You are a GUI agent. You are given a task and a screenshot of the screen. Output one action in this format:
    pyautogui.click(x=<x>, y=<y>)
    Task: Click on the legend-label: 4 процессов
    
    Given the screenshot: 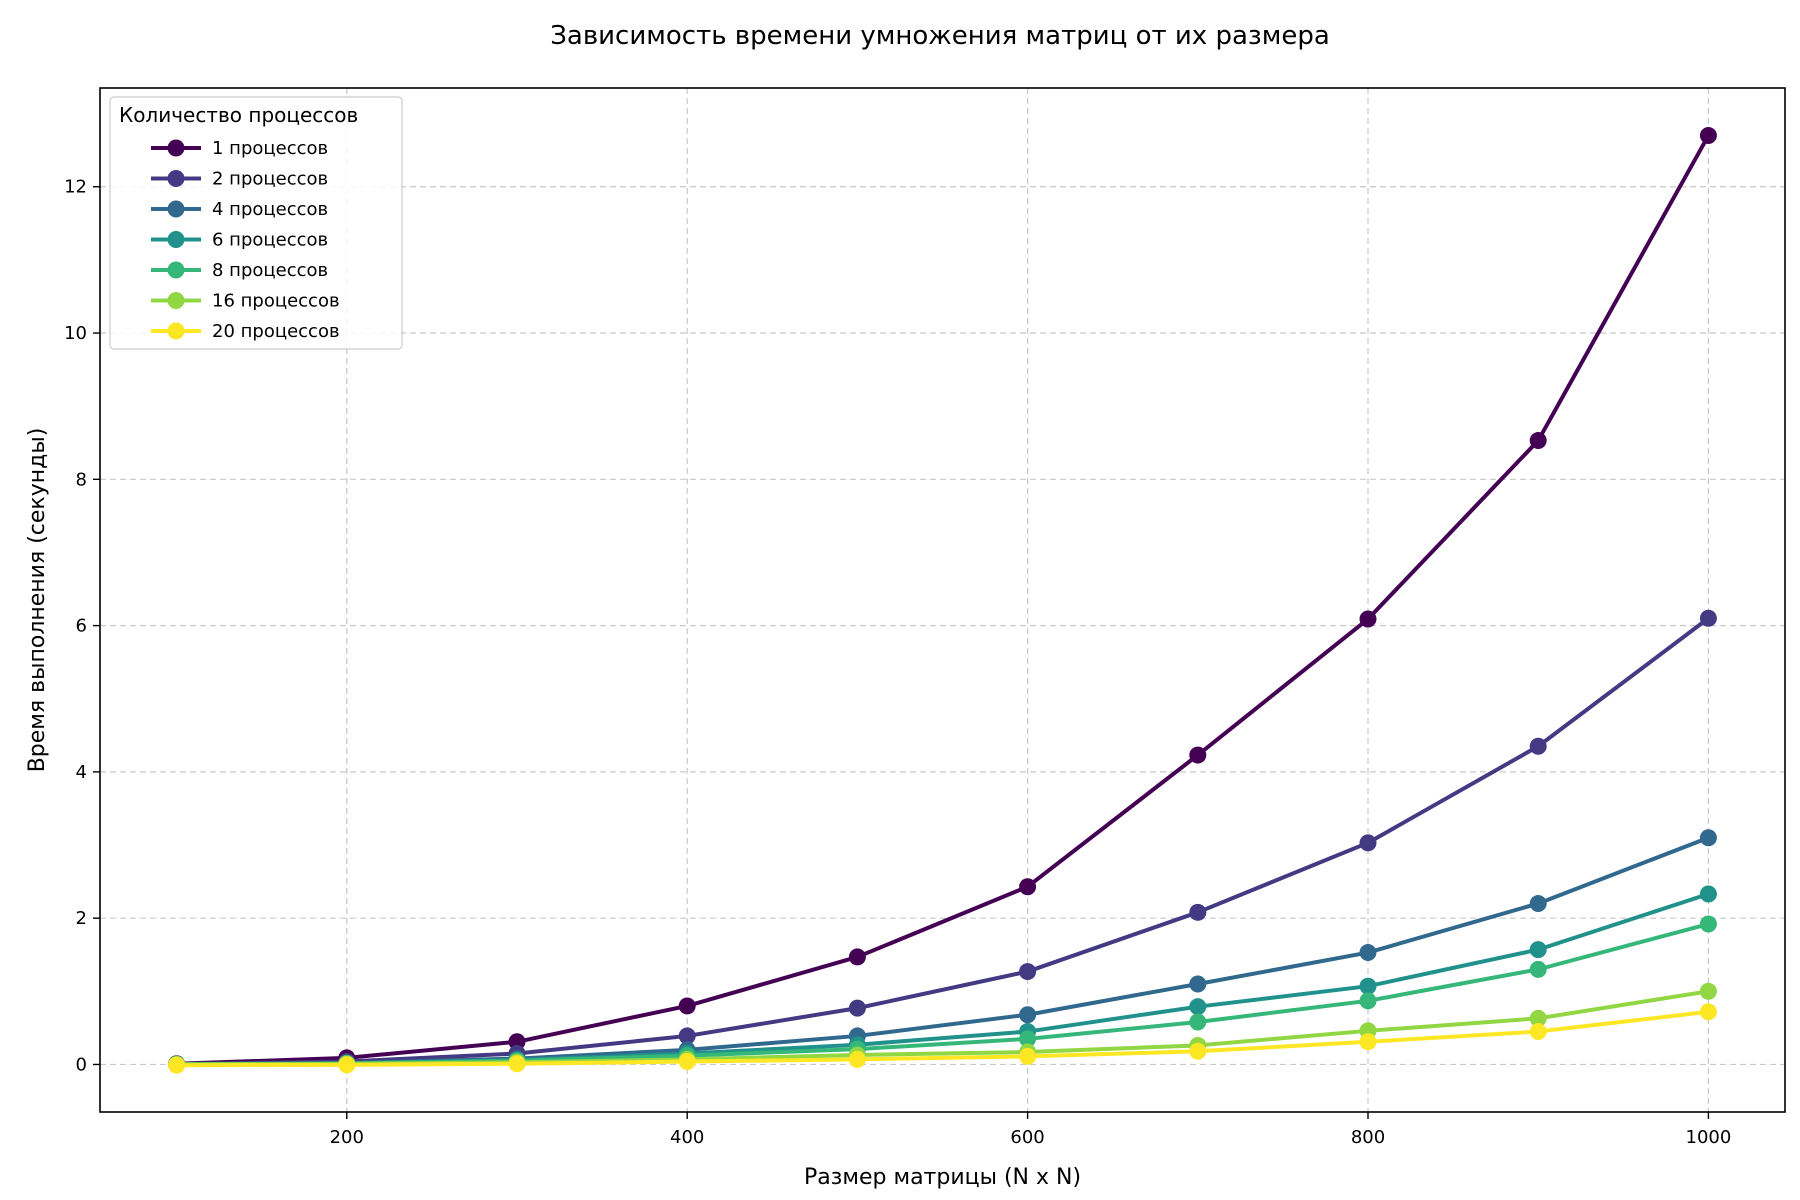 What is the action you would take?
    pyautogui.click(x=270, y=209)
    